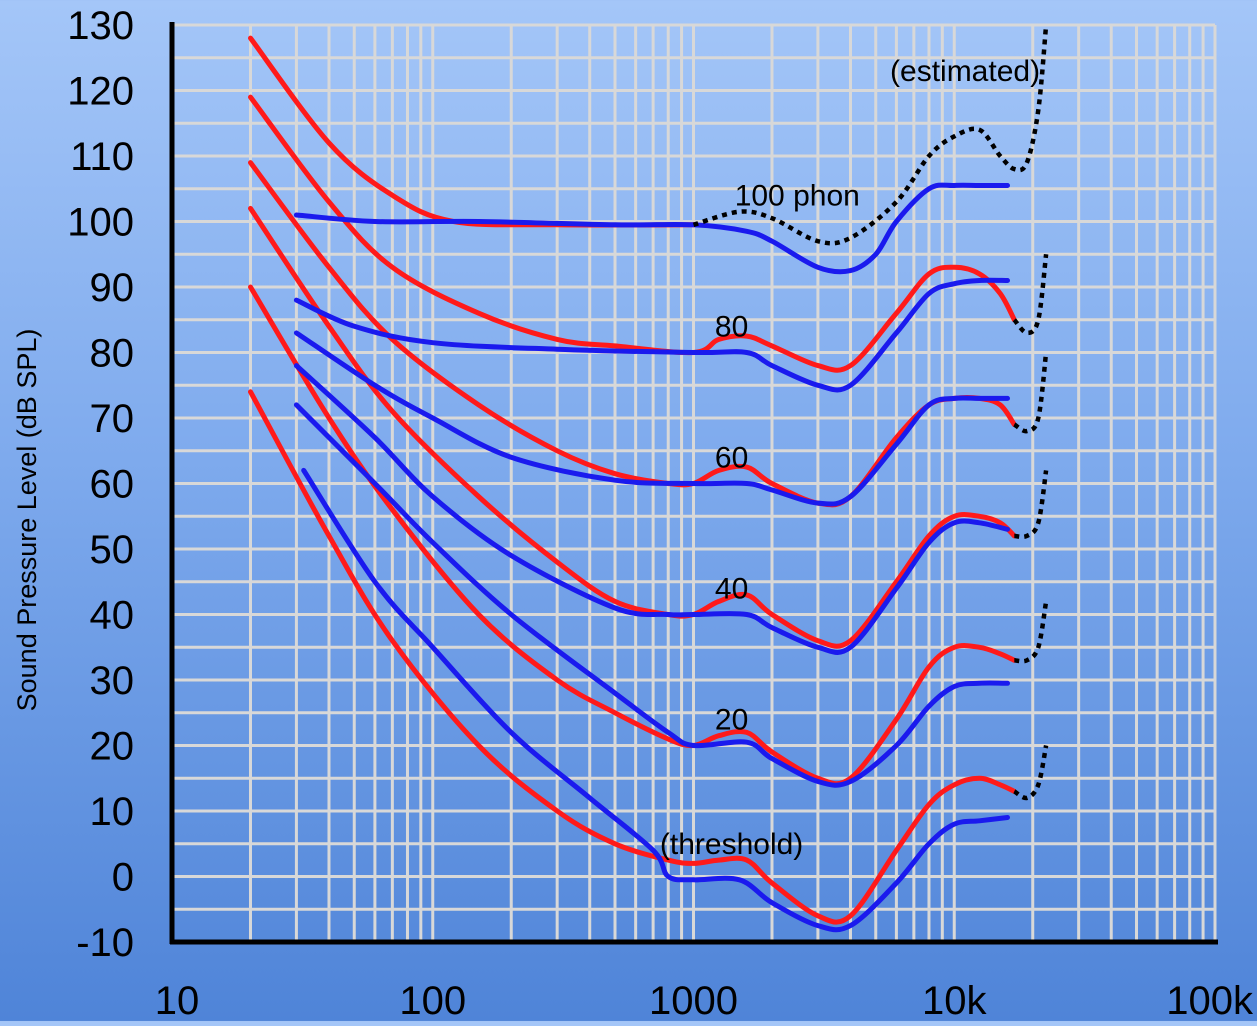 The height and width of the screenshot is (1026, 1257). Describe the element at coordinates (105, 943) in the screenshot. I see `y-tick-label: -10` at that location.